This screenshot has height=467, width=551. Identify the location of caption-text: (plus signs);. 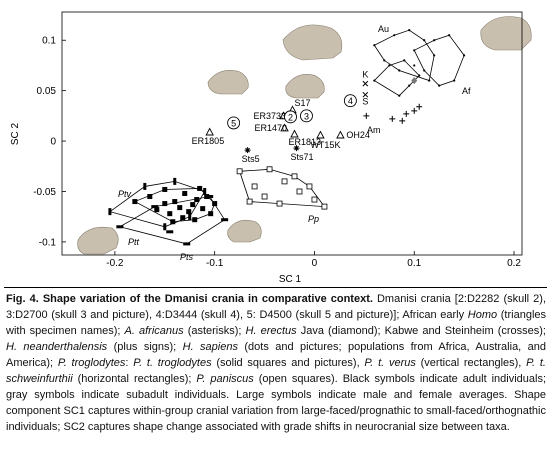
(145, 347).